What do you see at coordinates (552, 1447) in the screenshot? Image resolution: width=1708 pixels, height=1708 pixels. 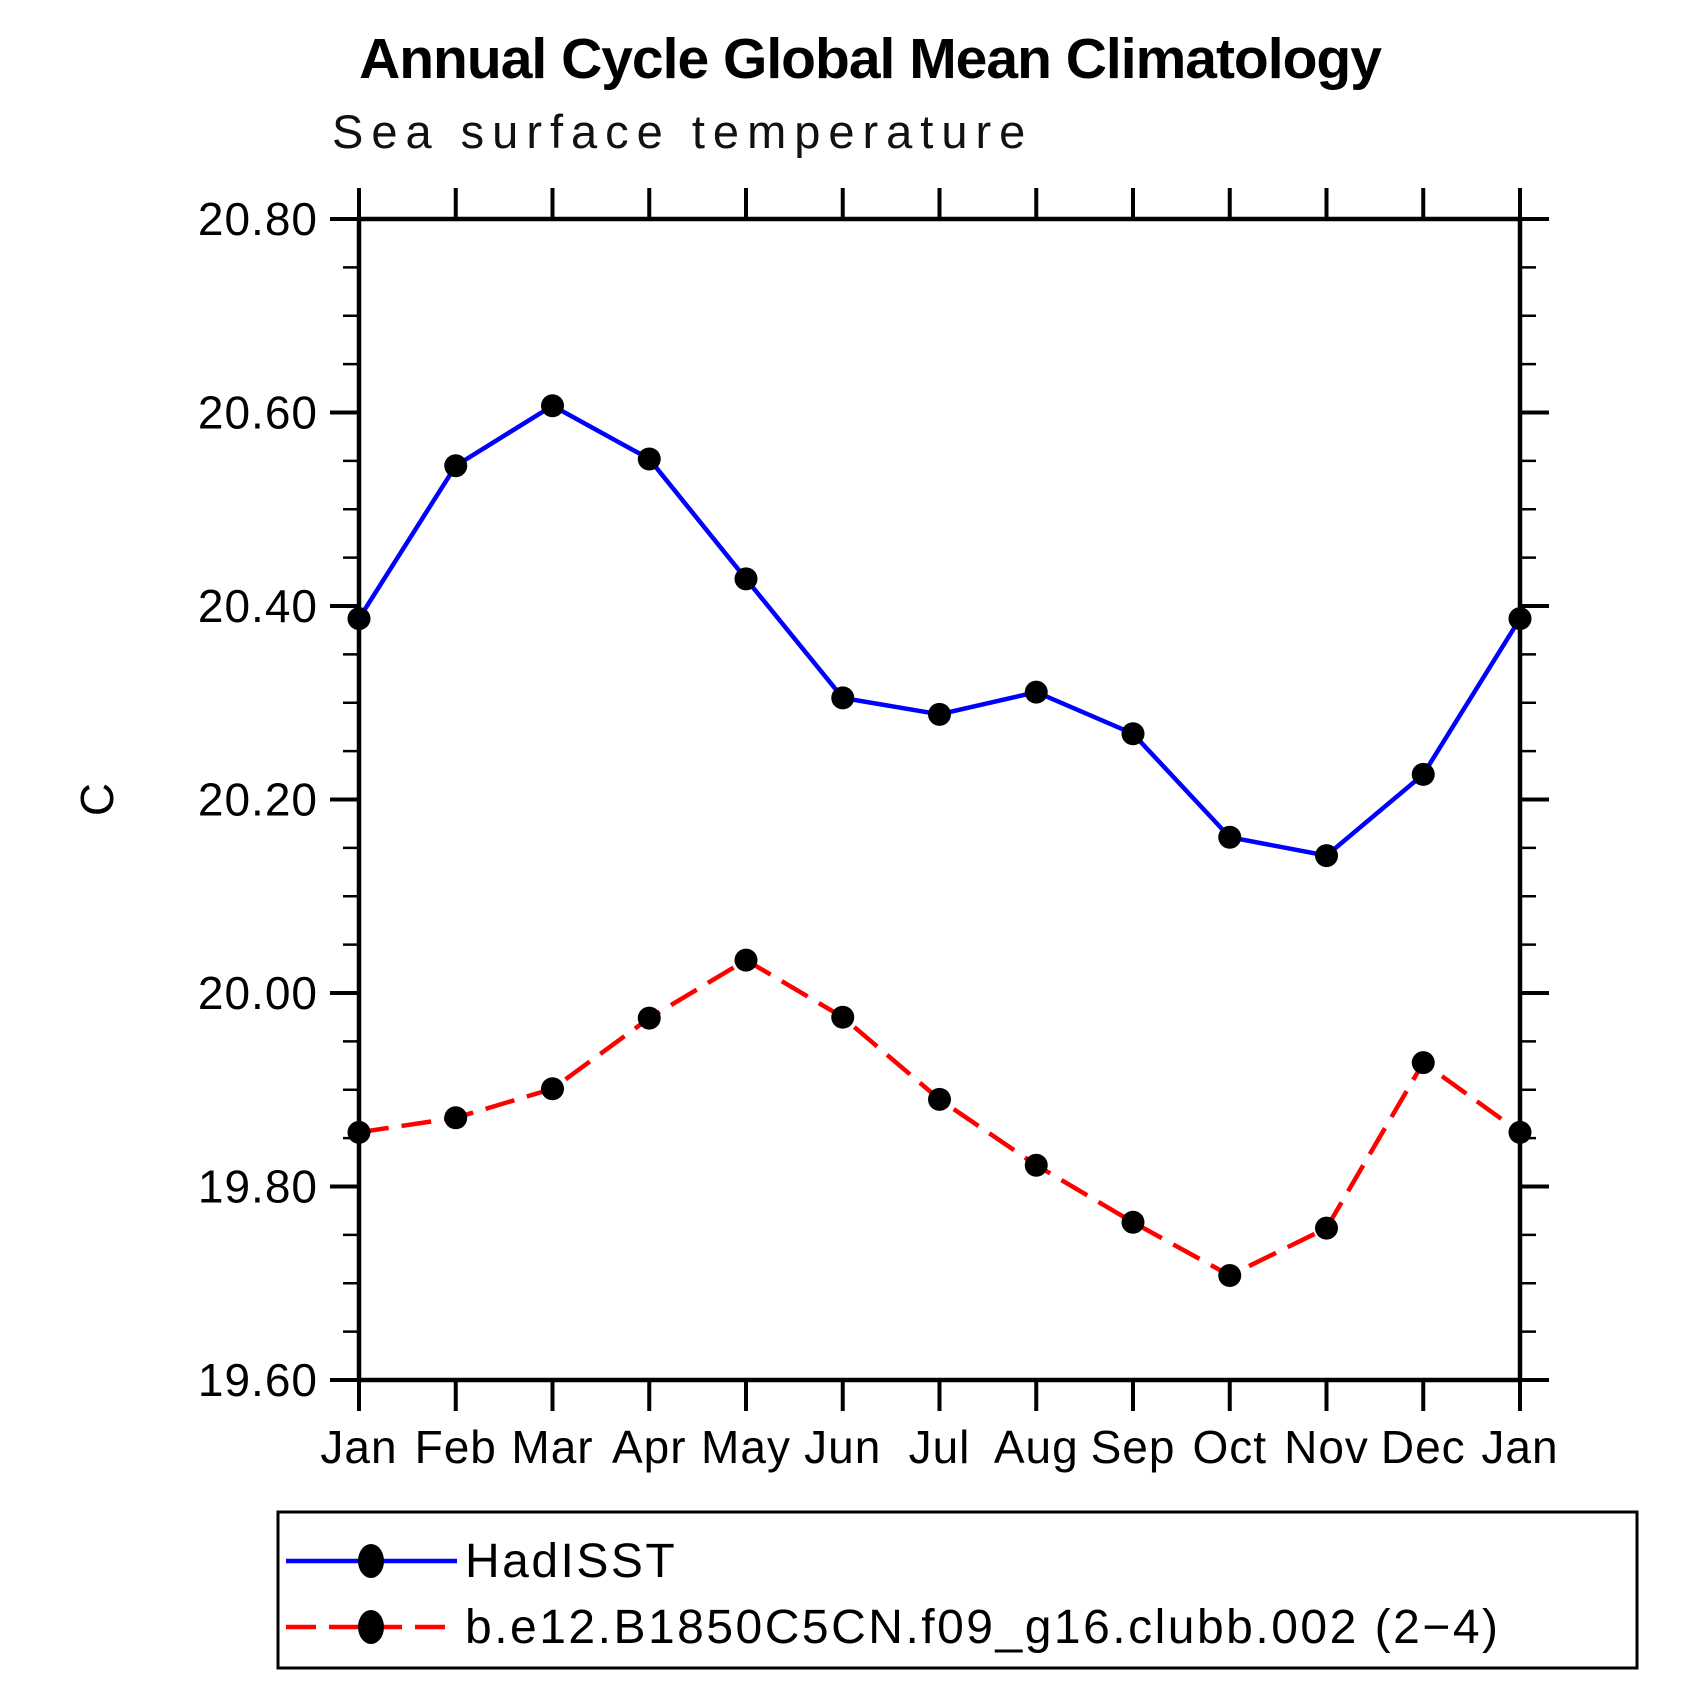 I see `x-axis-tick-label: Mar` at bounding box center [552, 1447].